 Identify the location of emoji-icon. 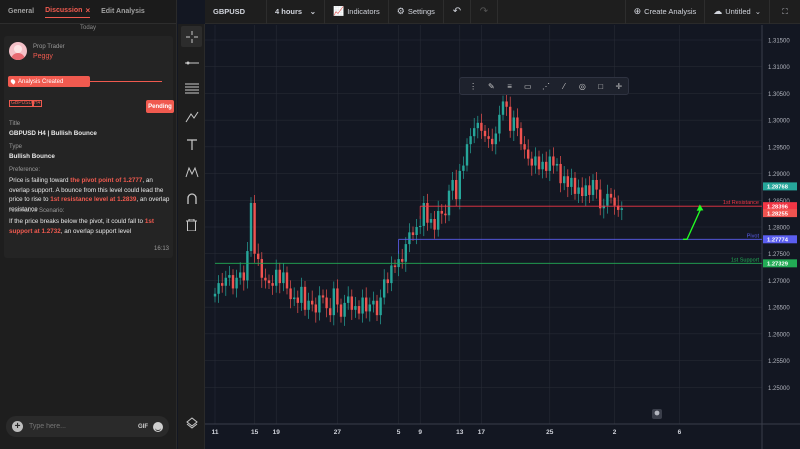
(158, 426).